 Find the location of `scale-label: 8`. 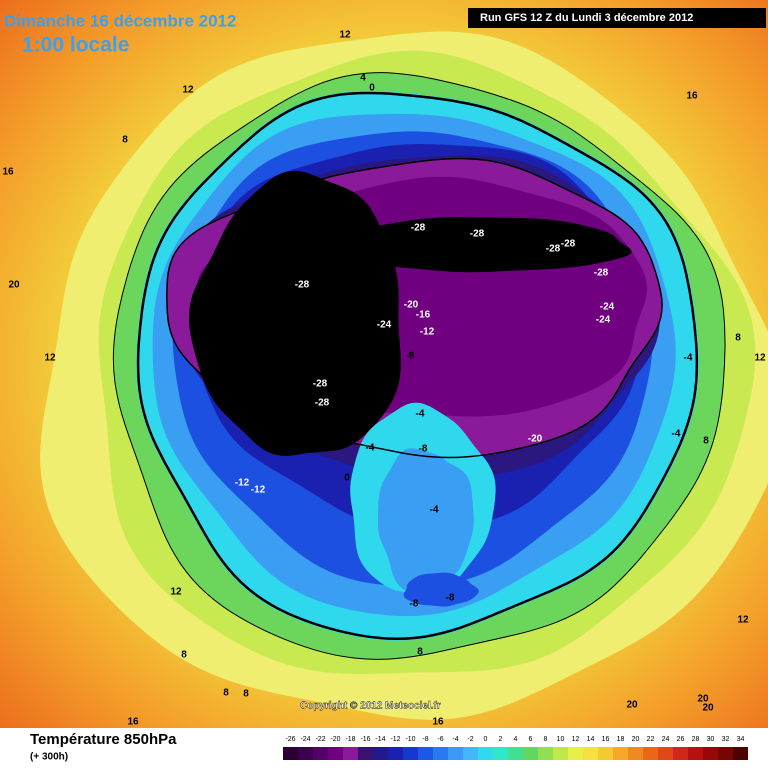

scale-label: 8 is located at coordinates (546, 739).